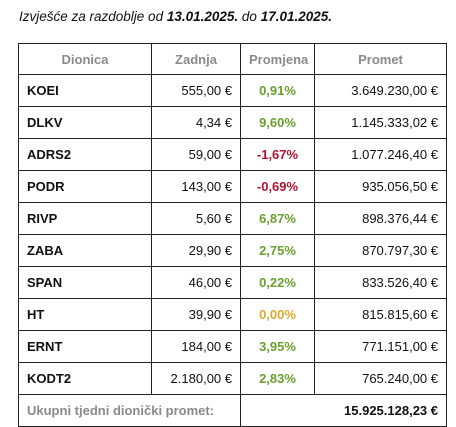  What do you see at coordinates (196, 378) in the screenshot?
I see `last-price: 2.180,00 €` at bounding box center [196, 378].